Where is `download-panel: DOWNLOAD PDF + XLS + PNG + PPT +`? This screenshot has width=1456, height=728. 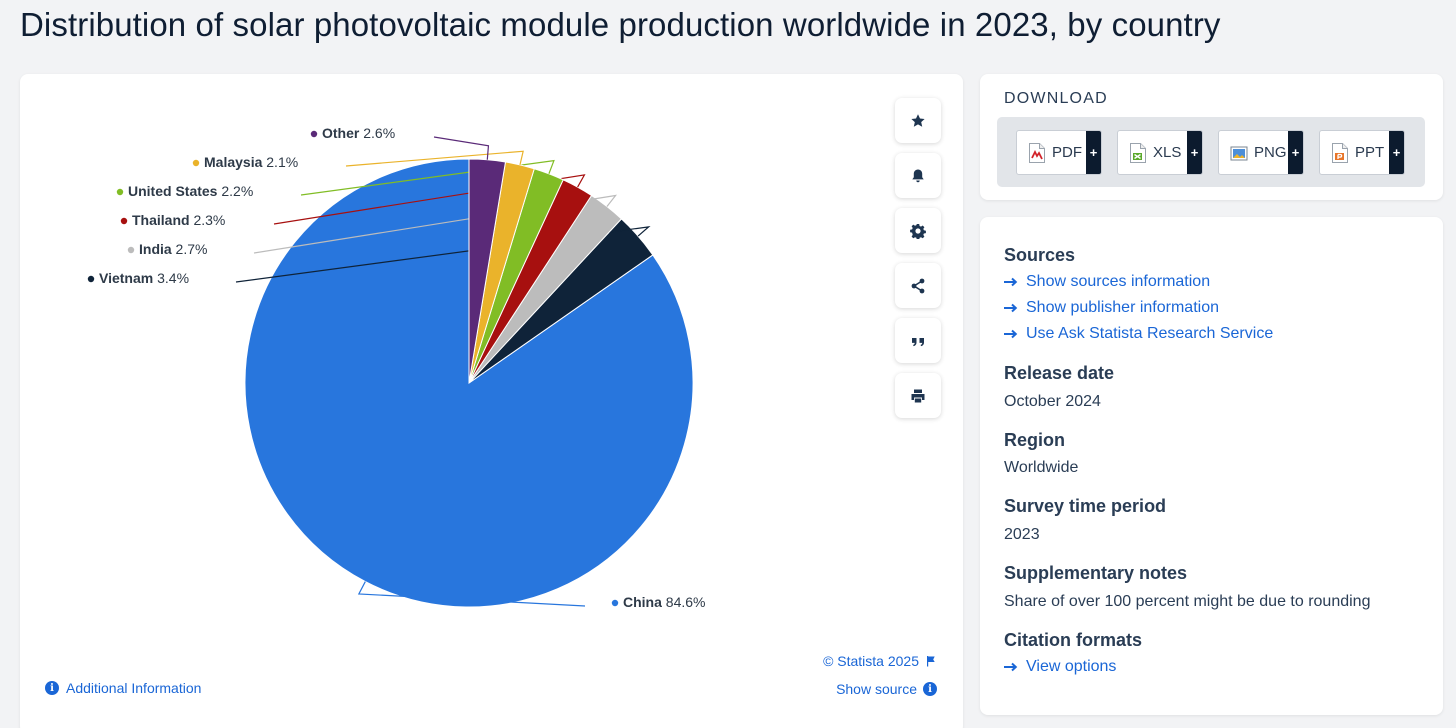 download-panel: DOWNLOAD PDF + XLS + PNG + PPT + is located at coordinates (1211, 137).